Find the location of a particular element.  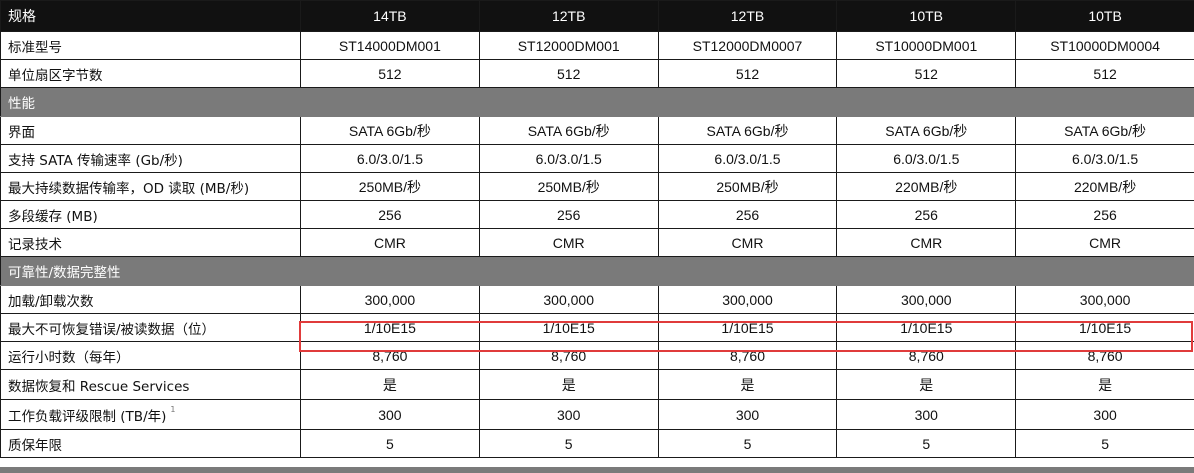

row-label: 支持 SATA 传输速率 (Gb/秒) is located at coordinates (150, 158).